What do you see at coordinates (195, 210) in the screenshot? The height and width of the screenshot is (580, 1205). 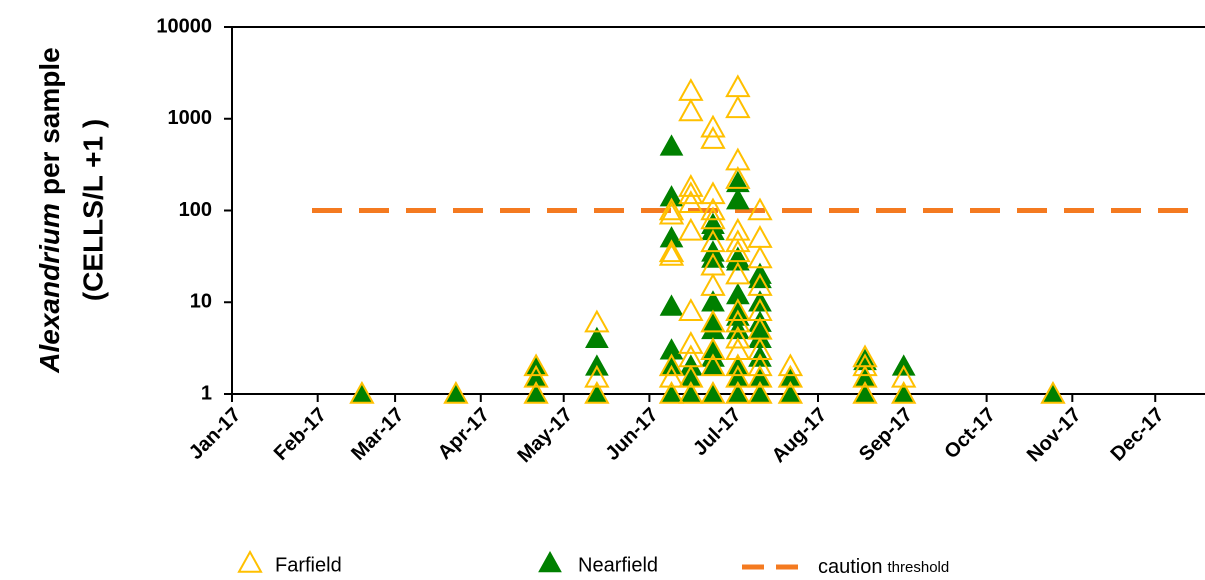 I see `y-tick-label: 100` at bounding box center [195, 210].